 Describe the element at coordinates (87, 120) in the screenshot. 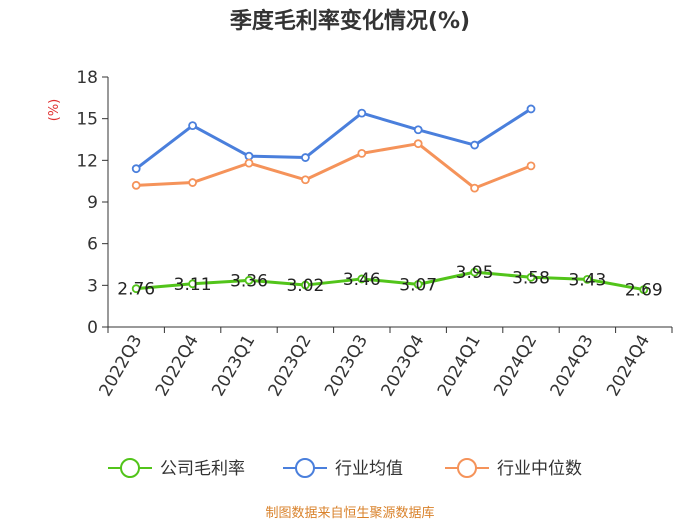

I see `y-tick-label: 15` at that location.